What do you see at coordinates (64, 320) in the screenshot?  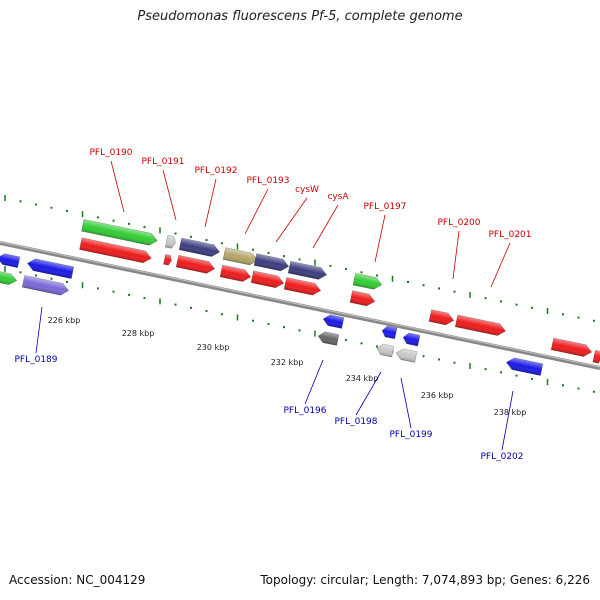 I see `scale-tick-label: 226 kbp` at bounding box center [64, 320].